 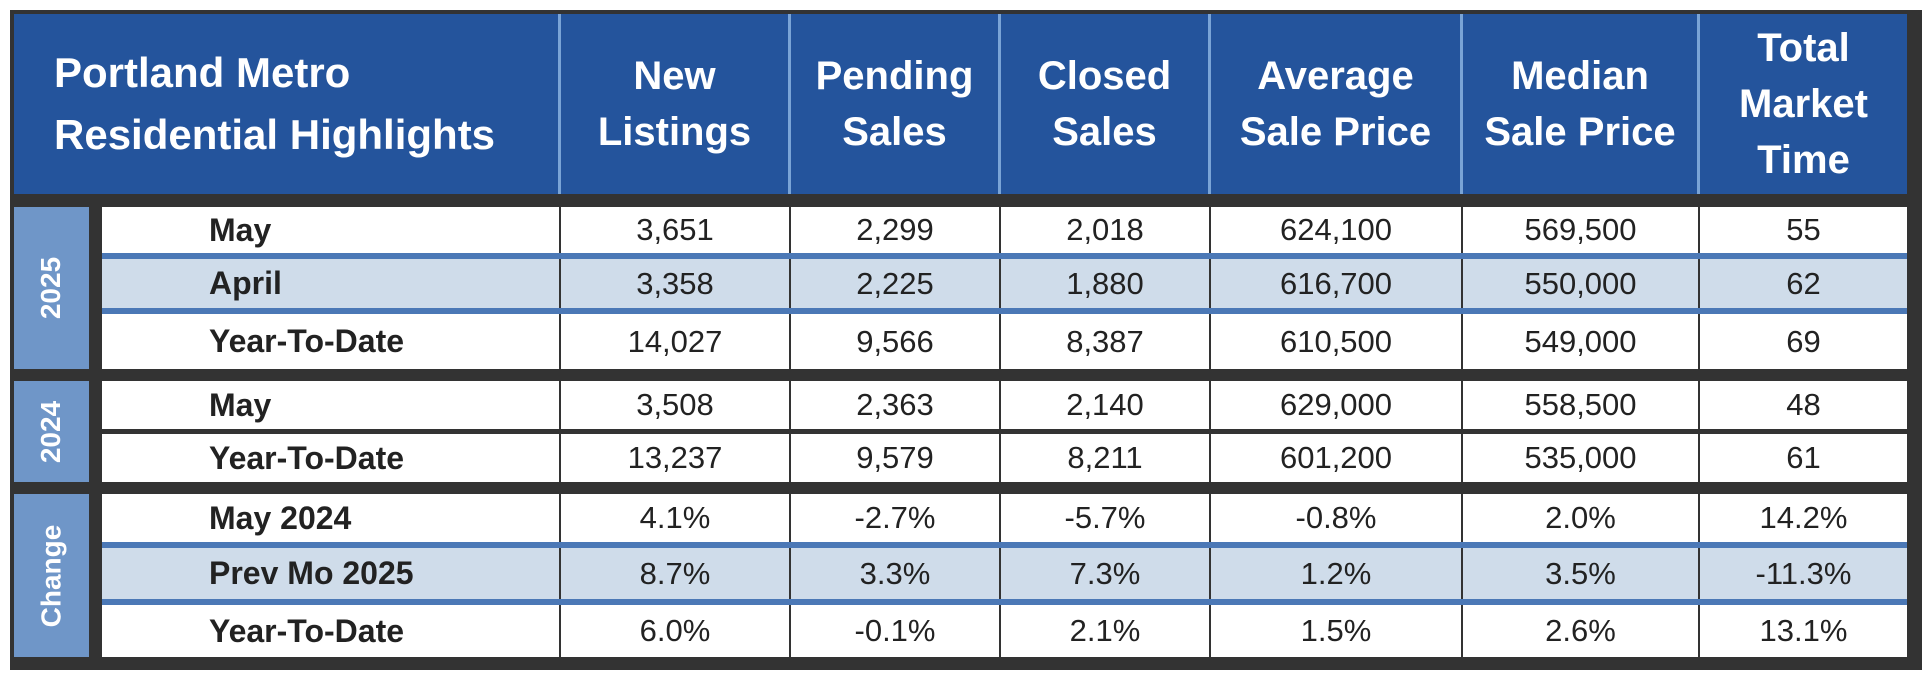 What do you see at coordinates (1106, 283) in the screenshot?
I see `closed-sales-cell: 1,880` at bounding box center [1106, 283].